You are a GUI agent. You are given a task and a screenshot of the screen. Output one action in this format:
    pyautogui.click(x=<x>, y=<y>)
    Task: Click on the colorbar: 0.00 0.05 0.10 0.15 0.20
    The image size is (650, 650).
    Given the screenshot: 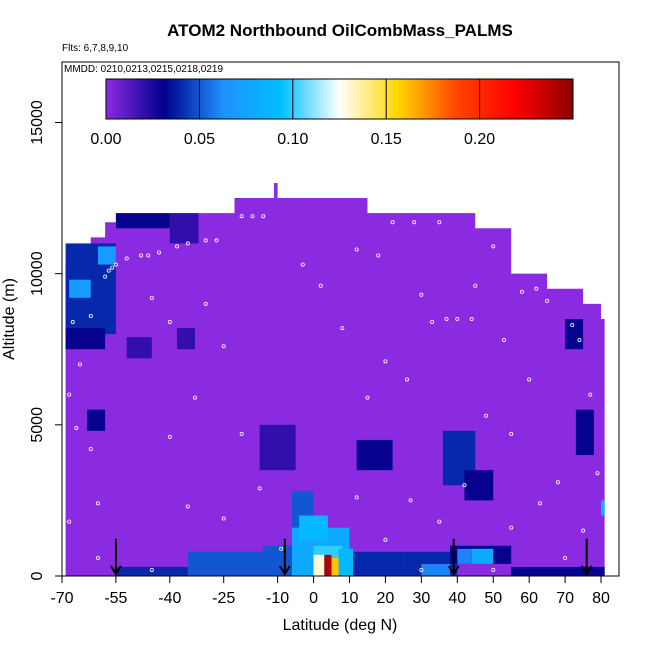 What is the action you would take?
    pyautogui.click(x=332, y=113)
    